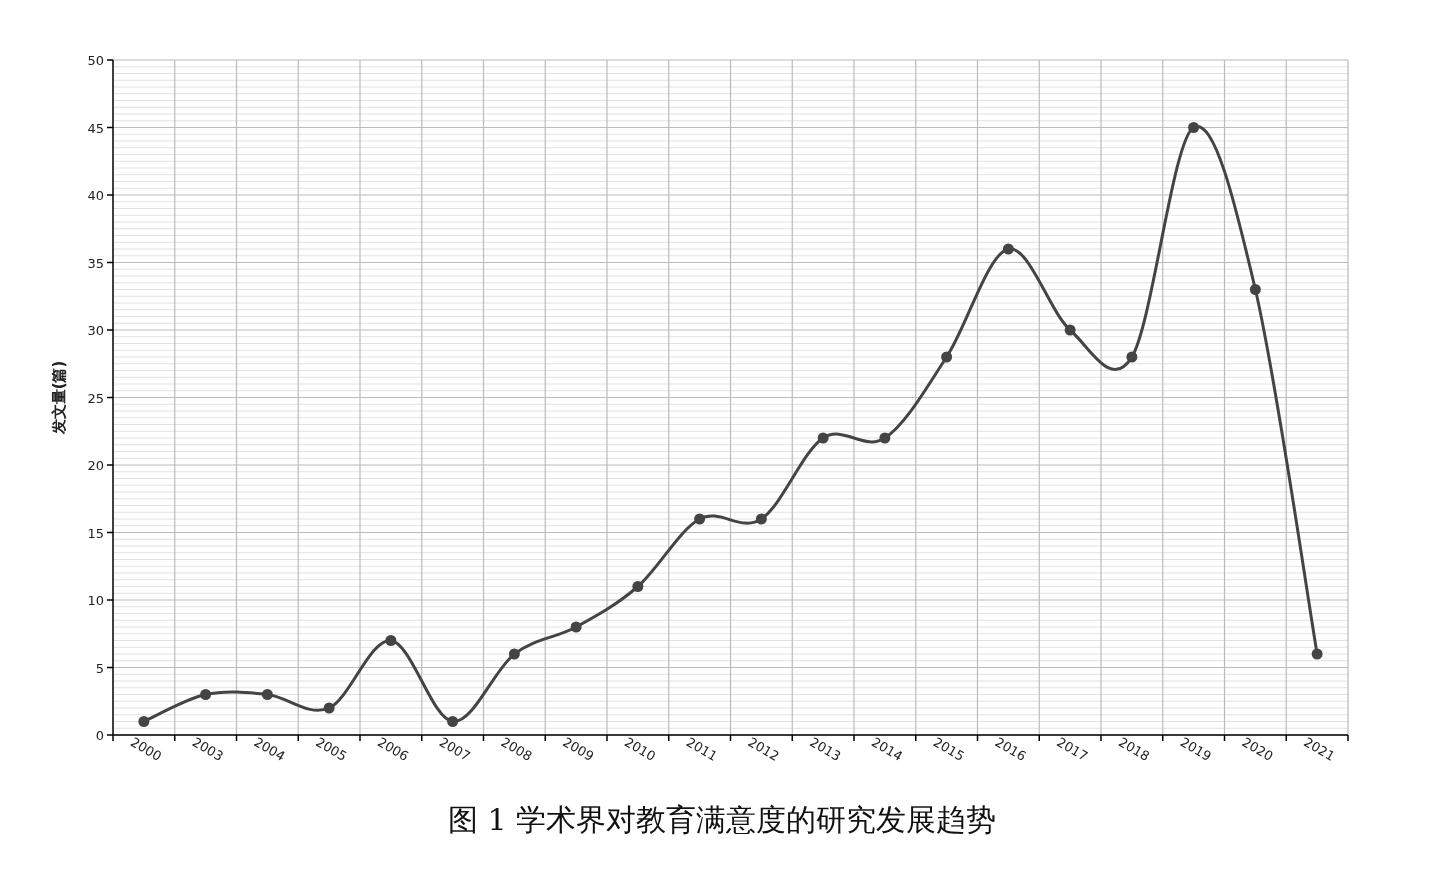 Image resolution: width=1444 pixels, height=880 pixels. Describe the element at coordinates (95, 195) in the screenshot. I see `ytick: 40` at that location.